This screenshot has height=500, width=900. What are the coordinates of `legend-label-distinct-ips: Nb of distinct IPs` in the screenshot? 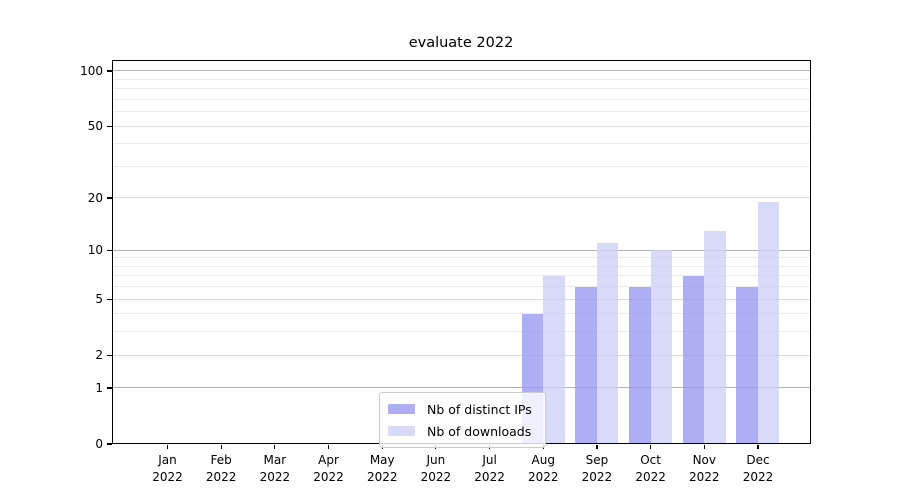 It's located at (479, 409).